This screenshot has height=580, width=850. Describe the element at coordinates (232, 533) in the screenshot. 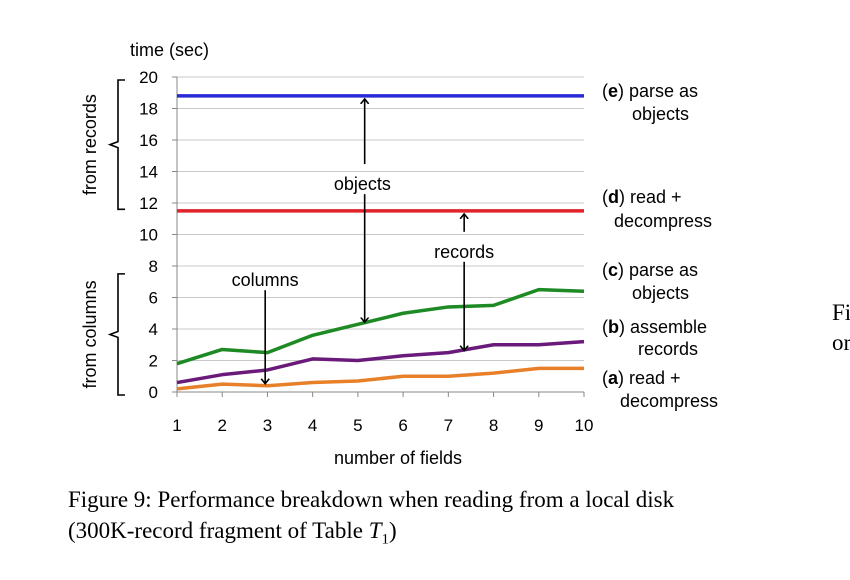

I see `caption-line-2: (300K-record fragment of Table T1)` at that location.